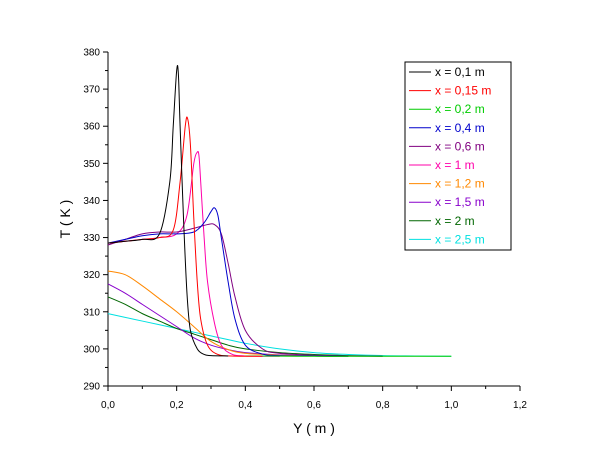  What do you see at coordinates (314, 405) in the screenshot?
I see `x-tick-label: 0,6` at bounding box center [314, 405].